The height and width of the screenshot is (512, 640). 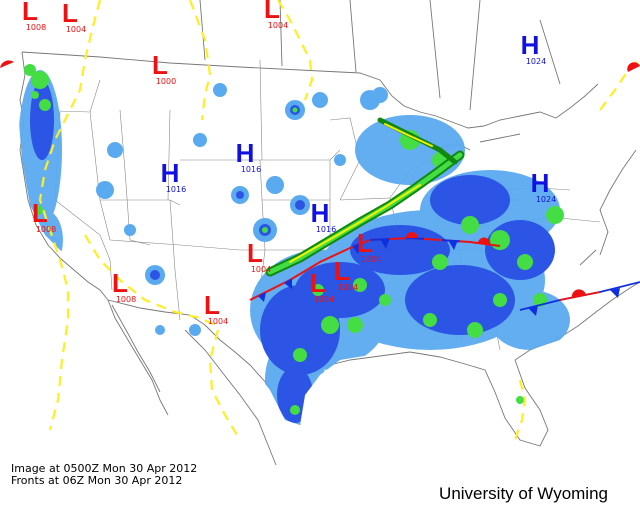 I want to click on northeast-coastline, so click(x=608, y=207).